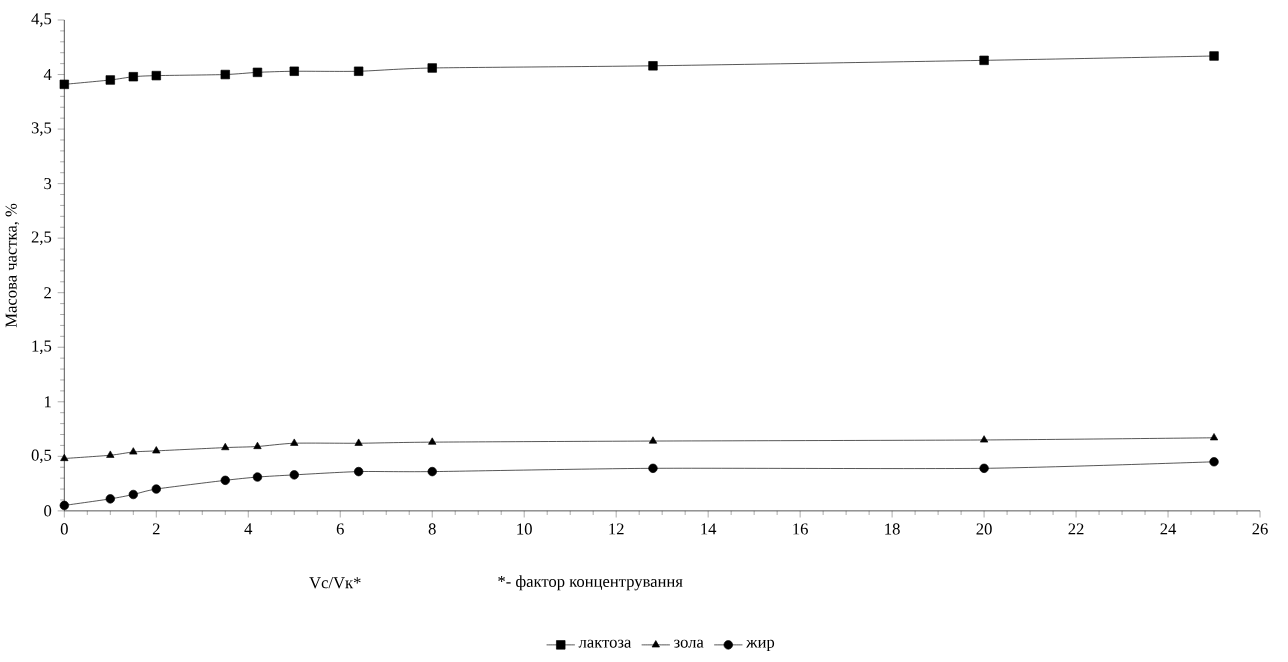 The height and width of the screenshot is (662, 1288). I want to click on y-tick-label: 1, so click(47, 402).